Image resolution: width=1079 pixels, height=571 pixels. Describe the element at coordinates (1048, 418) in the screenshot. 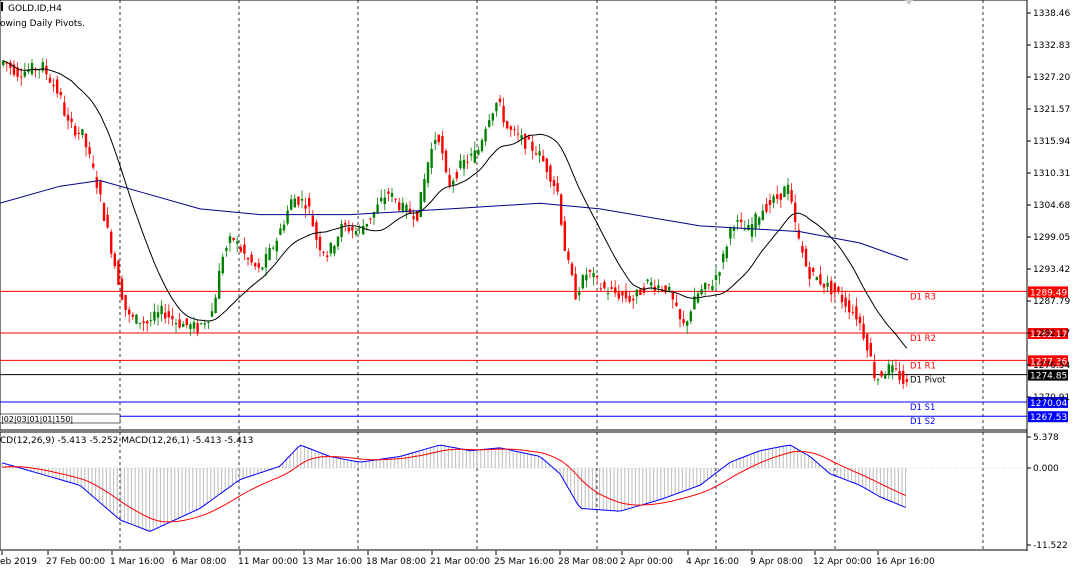

I see `pivot-price-value: 1267.53` at that location.